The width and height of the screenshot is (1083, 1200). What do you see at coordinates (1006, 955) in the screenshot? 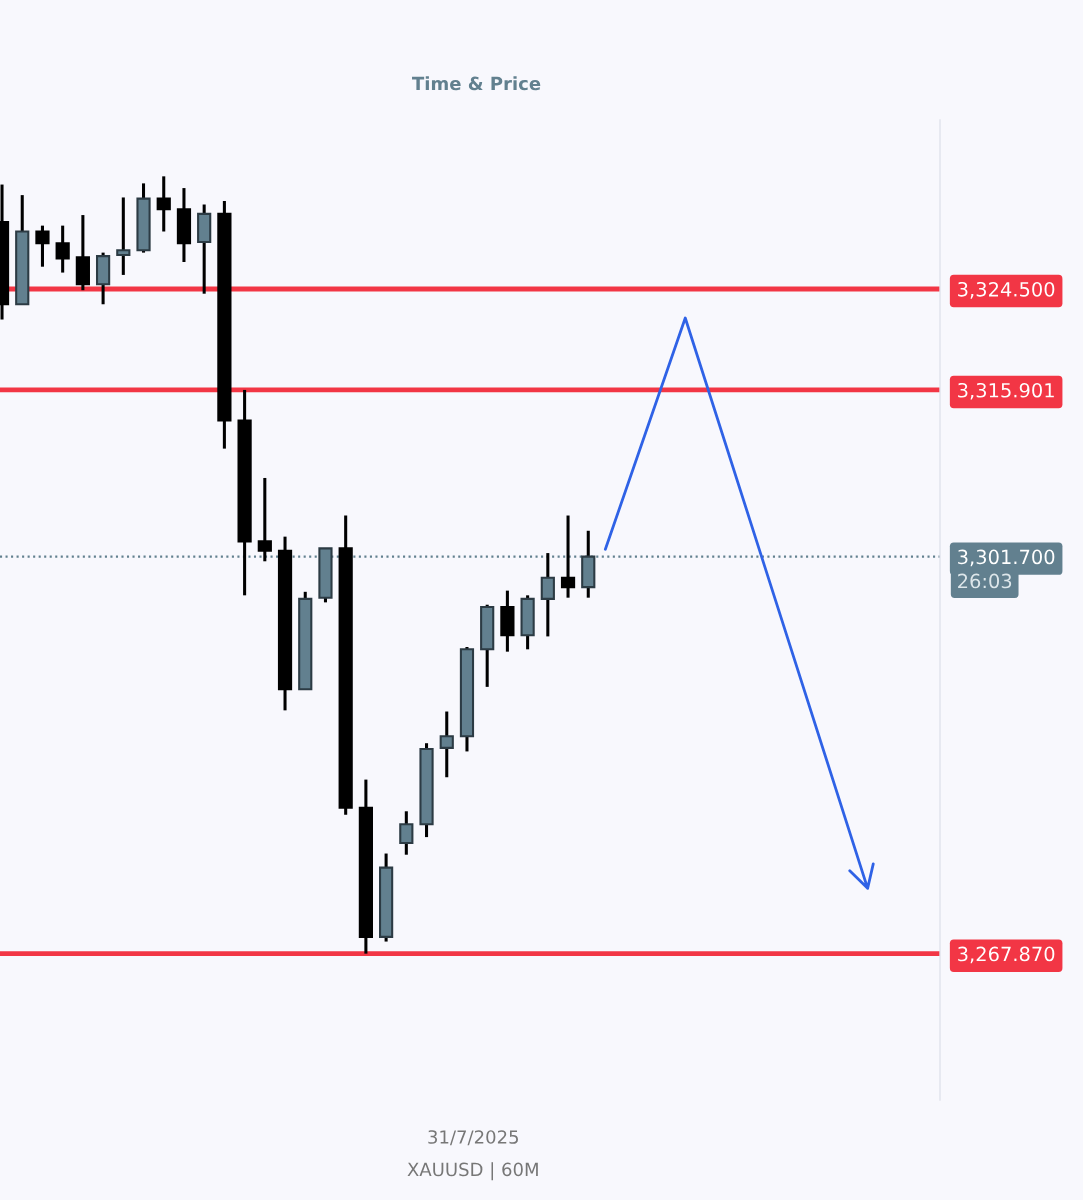
I see `y-tick-label: 3,267.870` at bounding box center [1006, 955].